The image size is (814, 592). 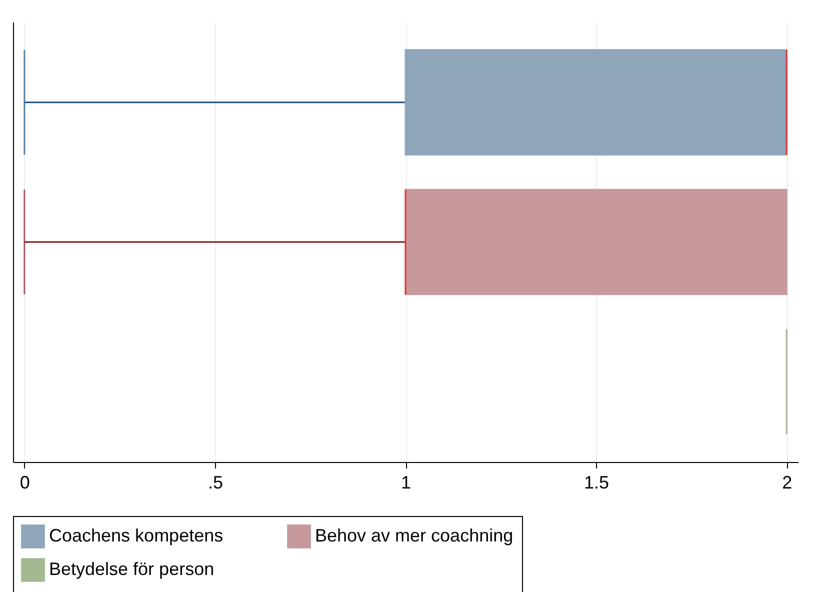 What do you see at coordinates (131, 569) in the screenshot?
I see `legend-label: Betydelse för person` at bounding box center [131, 569].